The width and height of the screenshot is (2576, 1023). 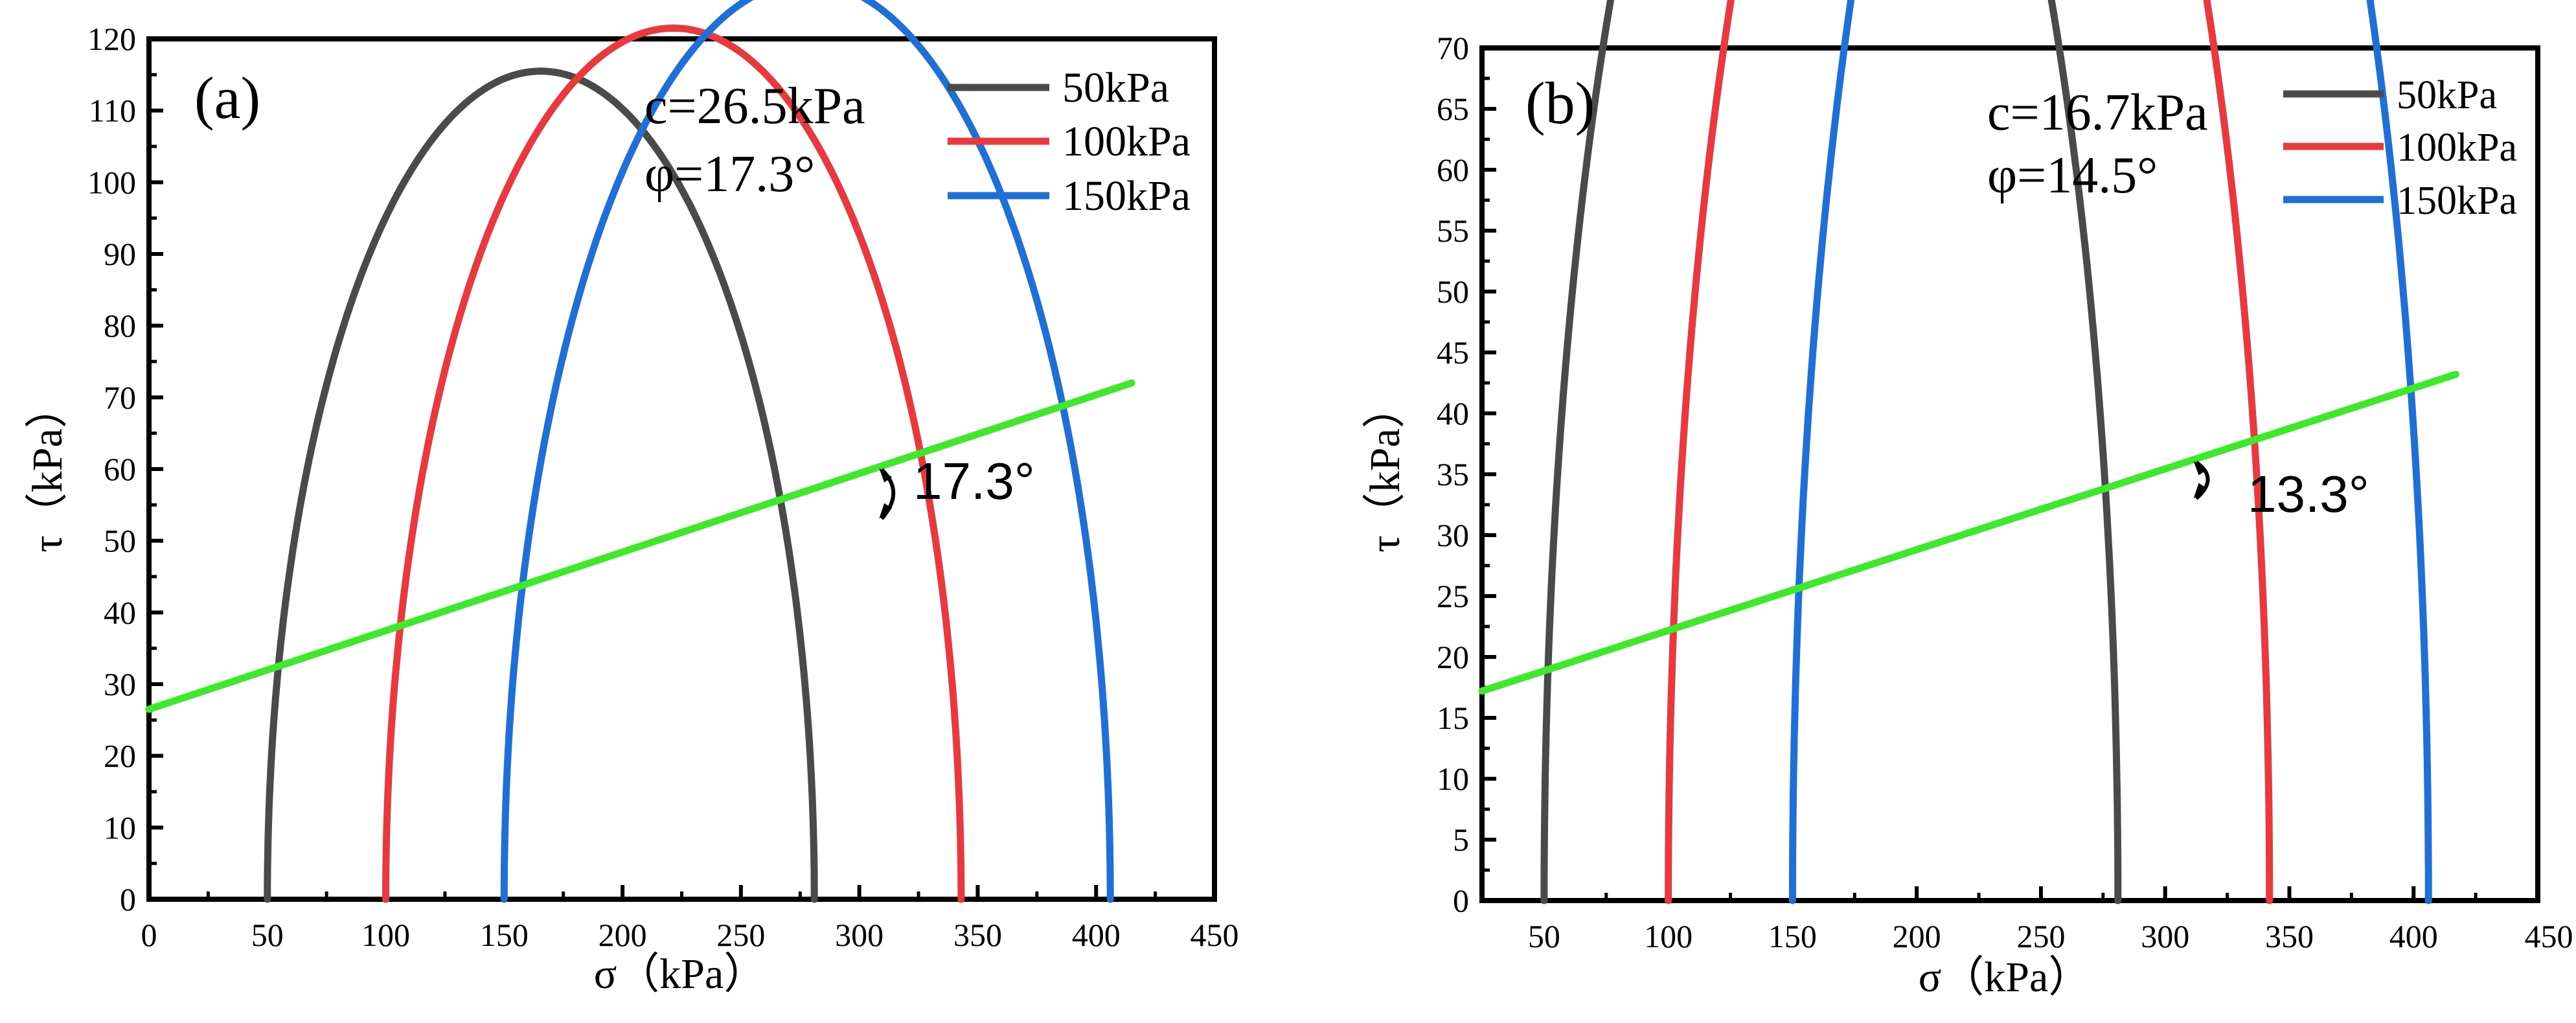 I want to click on legend-label-150kpa-b: 150kPa, so click(x=2457, y=201).